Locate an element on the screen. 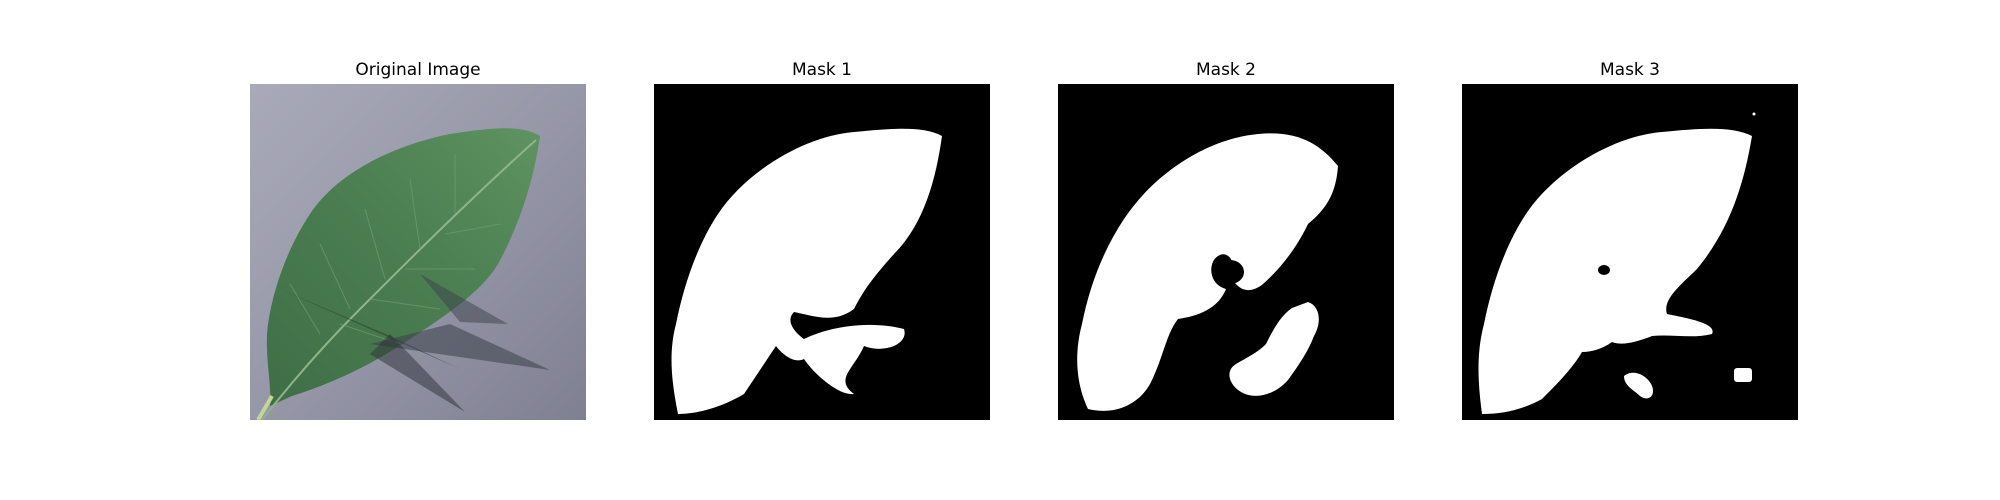 Image resolution: width=2000 pixels, height=500 pixels. panel-title: Mask 1 is located at coordinates (822, 70).